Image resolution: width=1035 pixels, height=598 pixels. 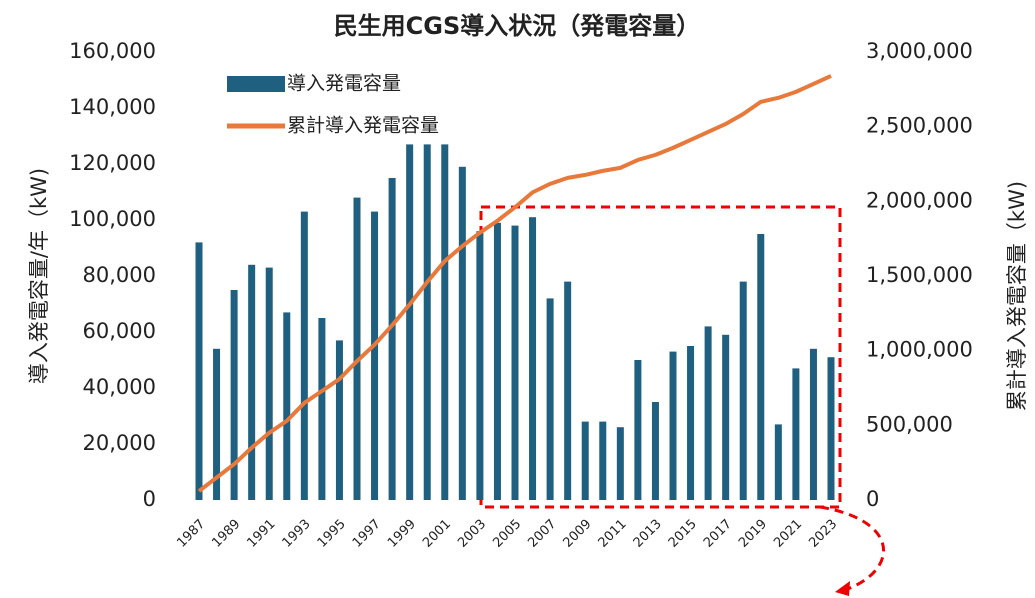 What do you see at coordinates (112, 219) in the screenshot?
I see `y-tick-label: 100,000` at bounding box center [112, 219].